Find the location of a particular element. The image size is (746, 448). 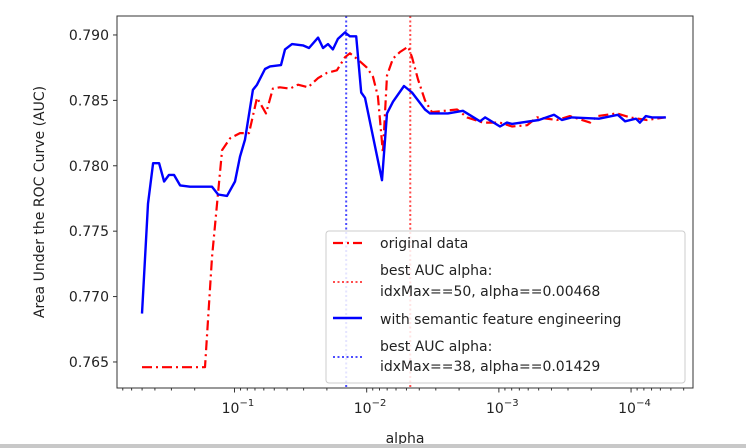

y-axis-label: Area Under the ROC Curve (AUC) is located at coordinates (40, 202).